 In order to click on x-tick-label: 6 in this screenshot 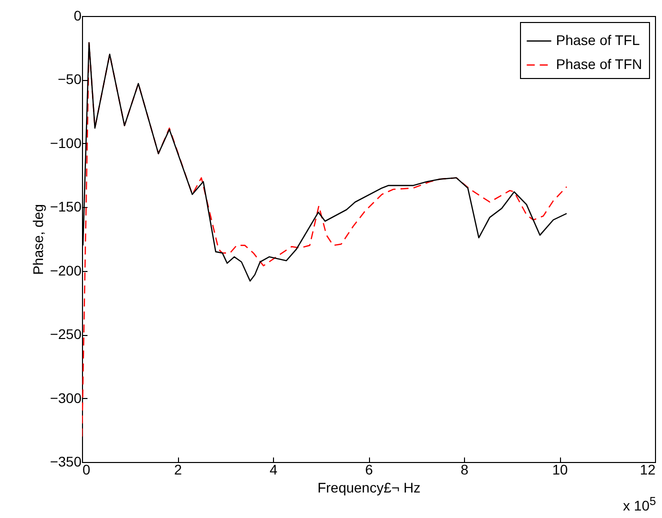, I will do `click(369, 470)`.